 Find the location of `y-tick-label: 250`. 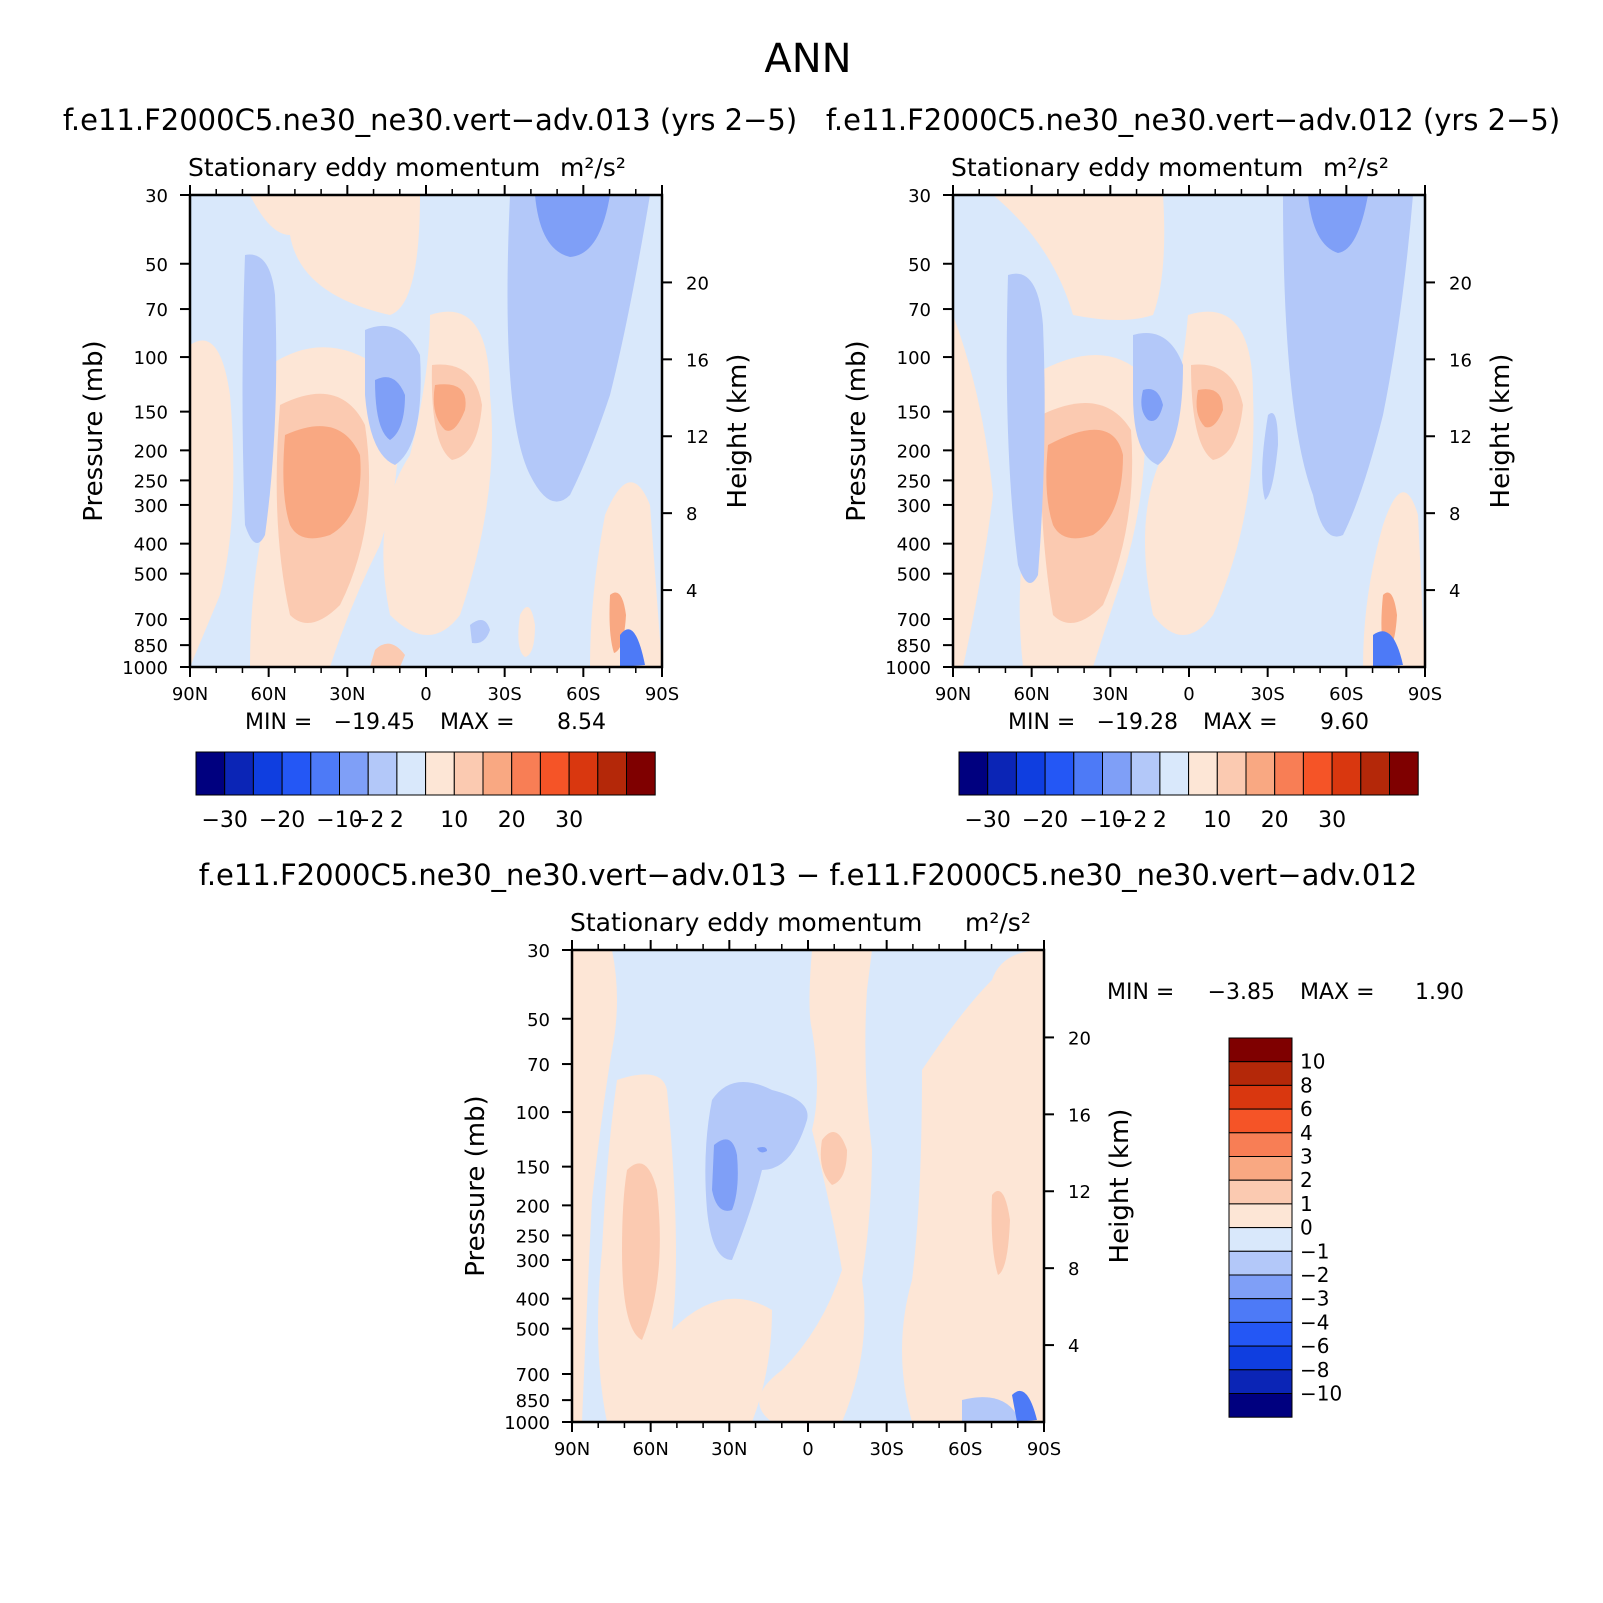

y-tick-label: 250 is located at coordinates (914, 481).